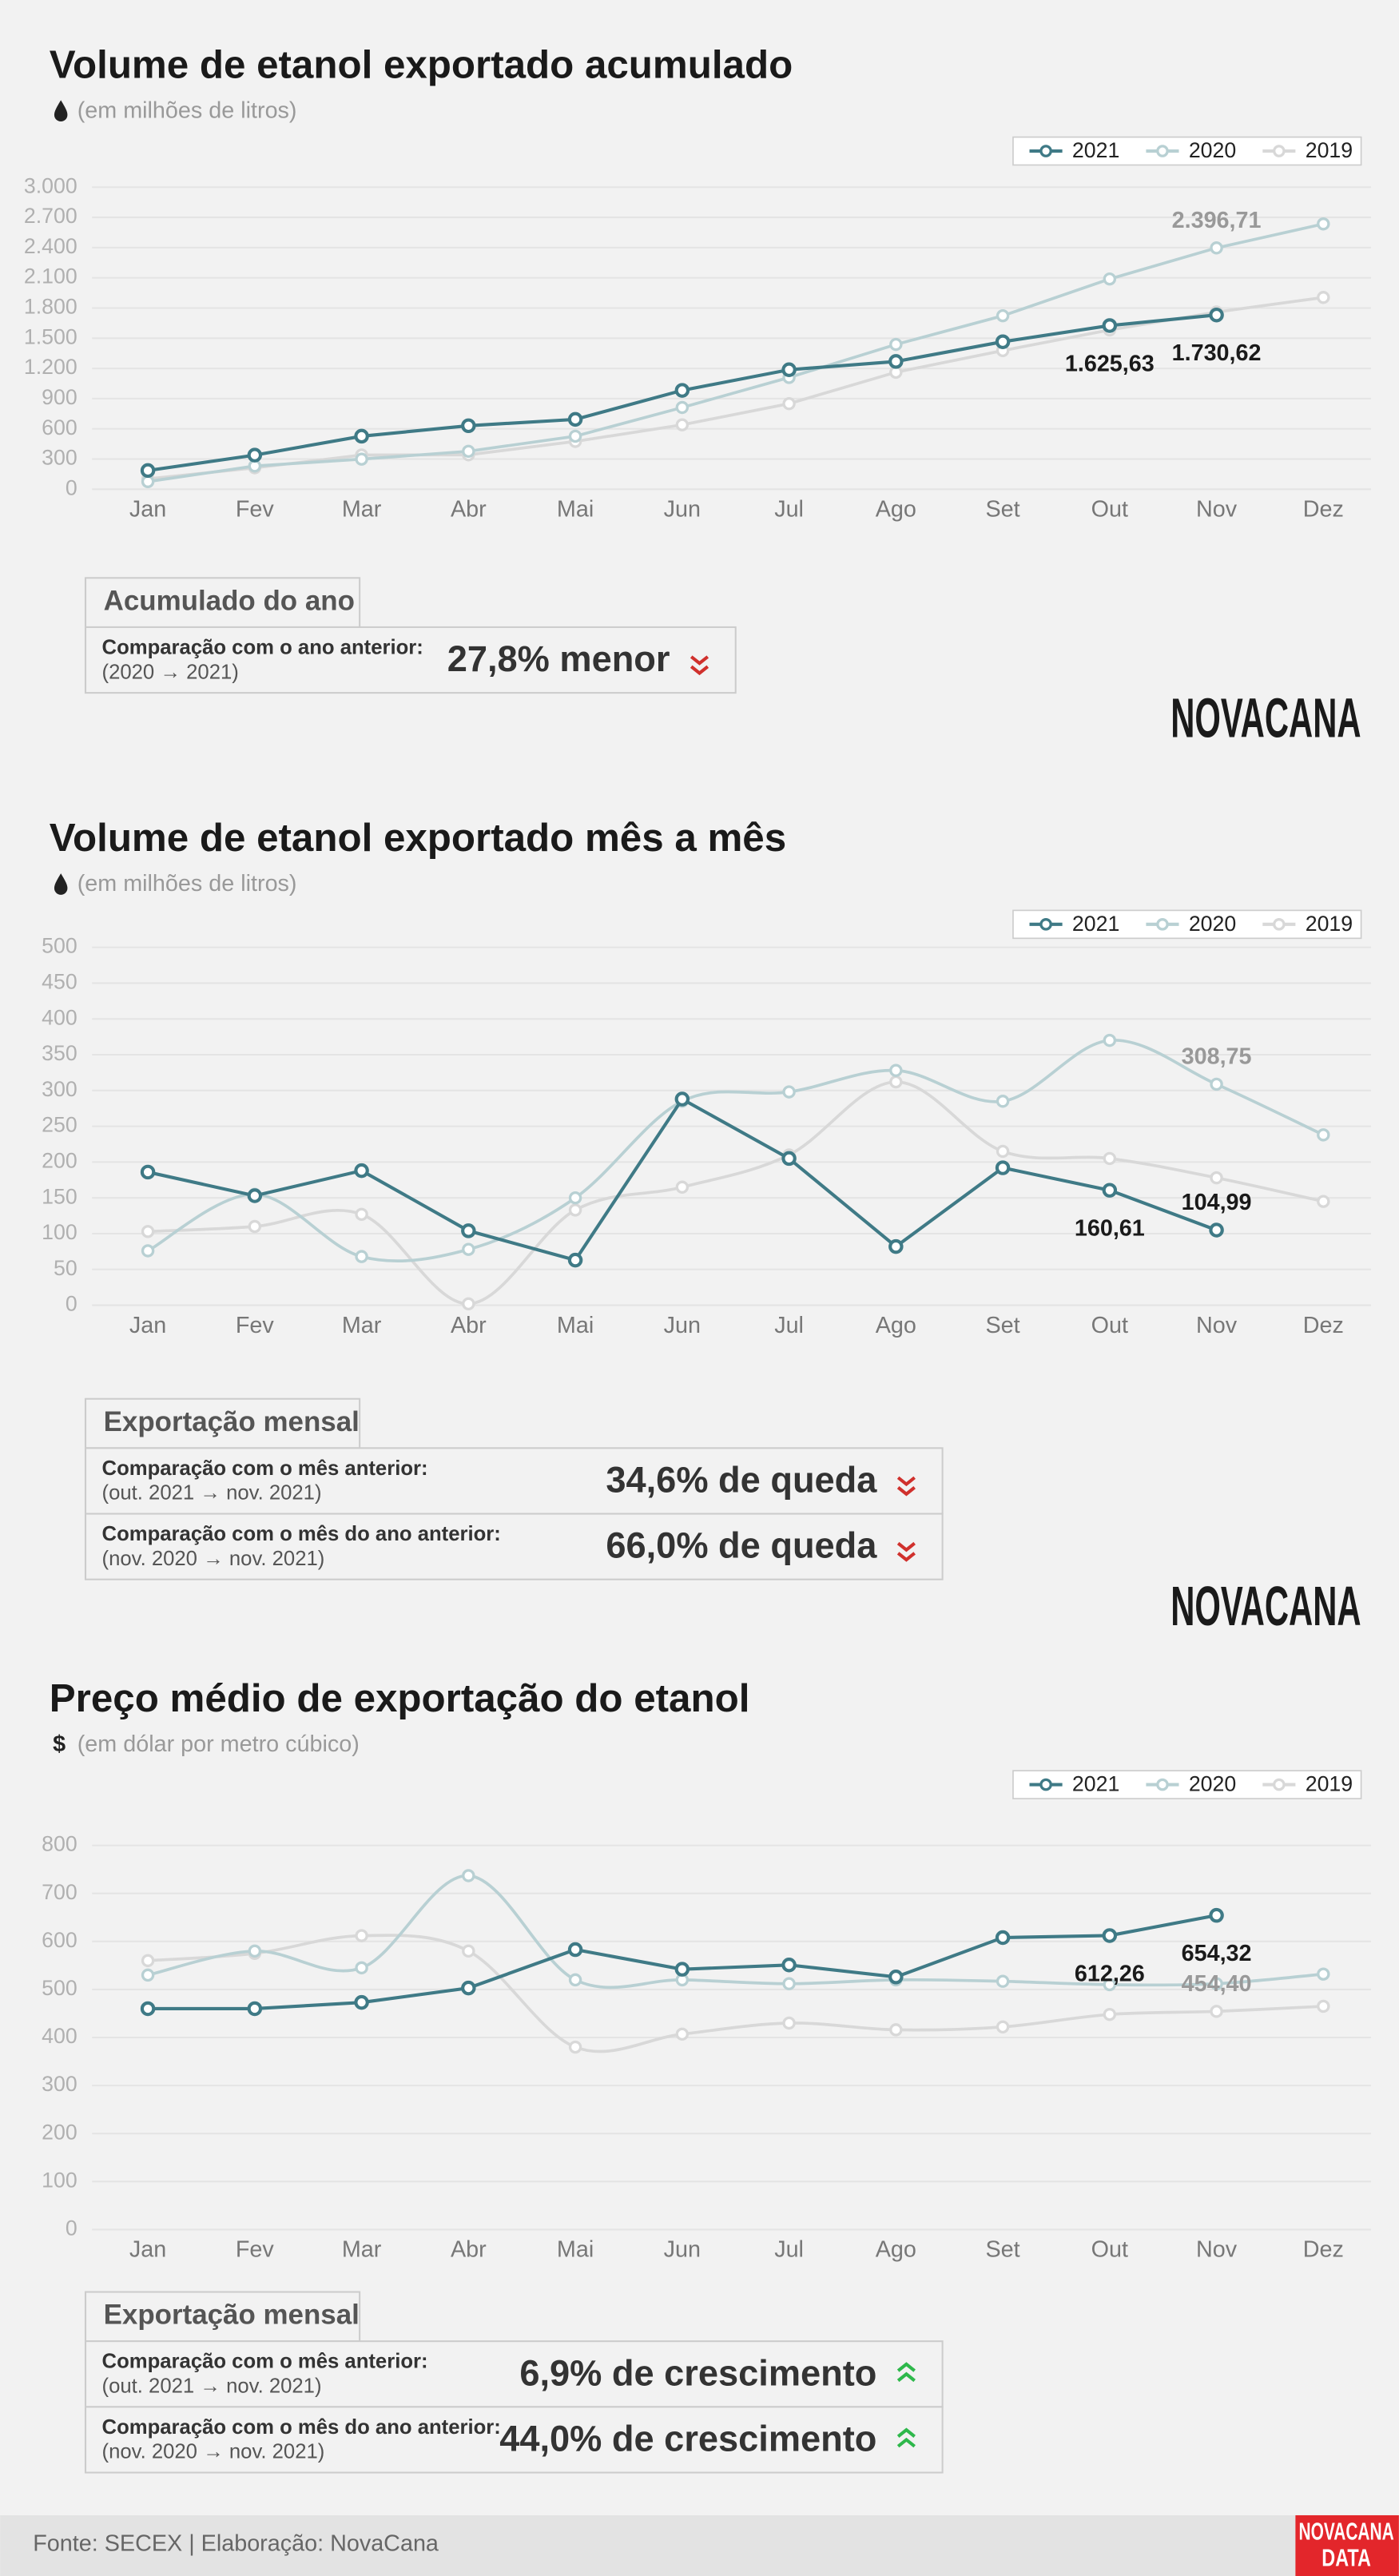 Image resolution: width=1399 pixels, height=2576 pixels. Describe the element at coordinates (1110, 1229) in the screenshot. I see `data-label: 160,61` at that location.